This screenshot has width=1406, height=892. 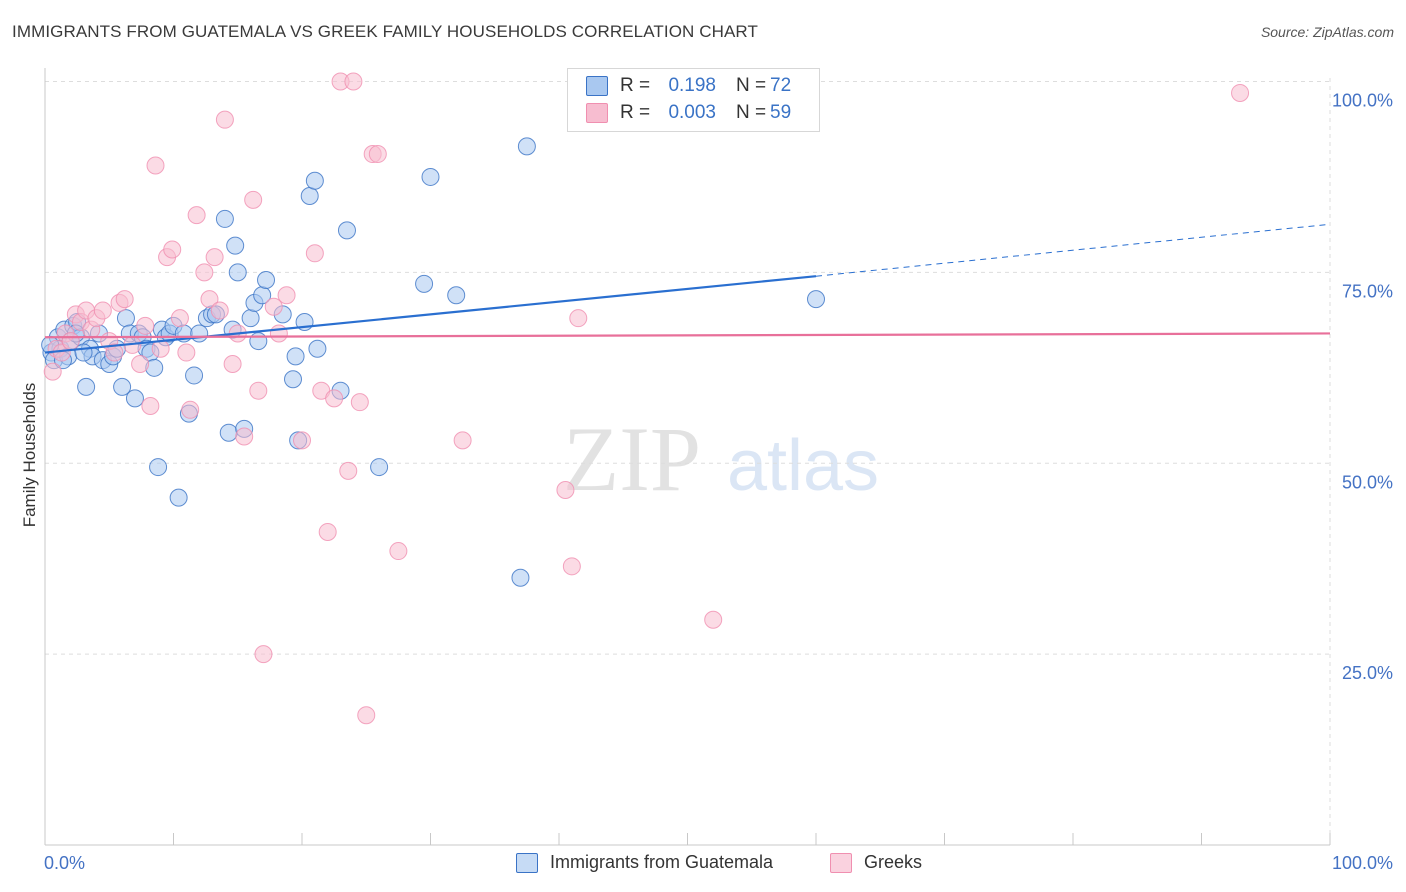 I want to click on y-tick-label: 50.0%, so click(x=1367, y=482).